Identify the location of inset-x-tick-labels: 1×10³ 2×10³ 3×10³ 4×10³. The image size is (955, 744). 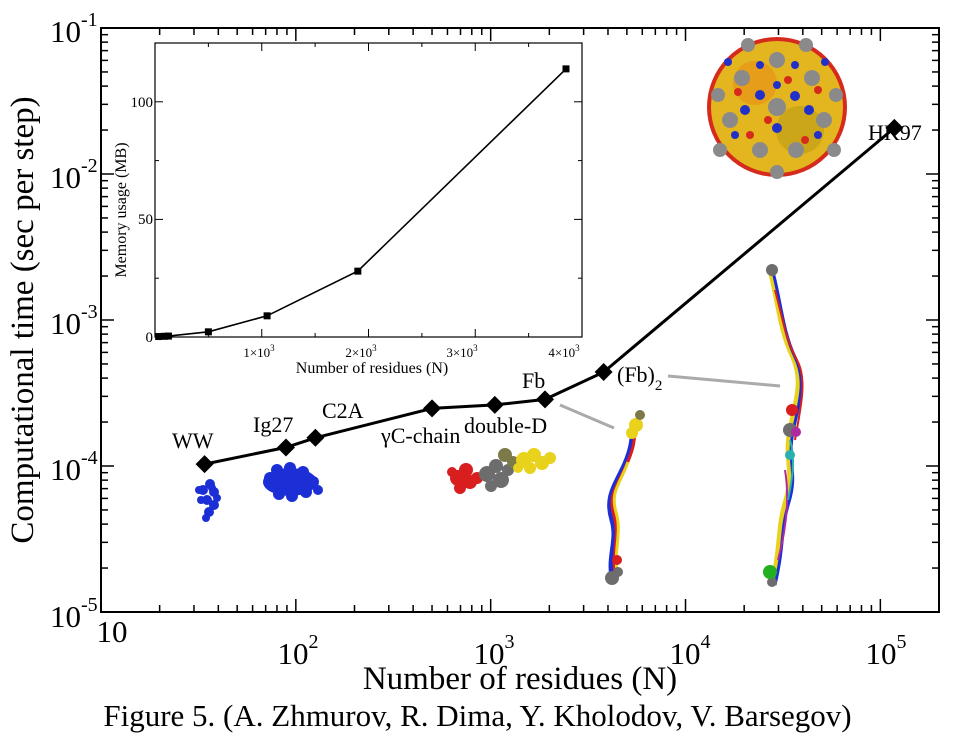
(411, 351).